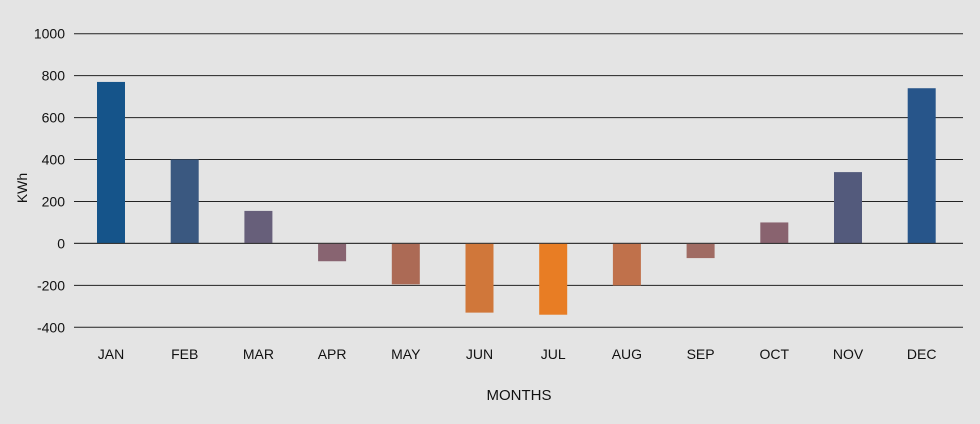 The image size is (980, 424). What do you see at coordinates (921, 166) in the screenshot?
I see `bar-dec` at bounding box center [921, 166].